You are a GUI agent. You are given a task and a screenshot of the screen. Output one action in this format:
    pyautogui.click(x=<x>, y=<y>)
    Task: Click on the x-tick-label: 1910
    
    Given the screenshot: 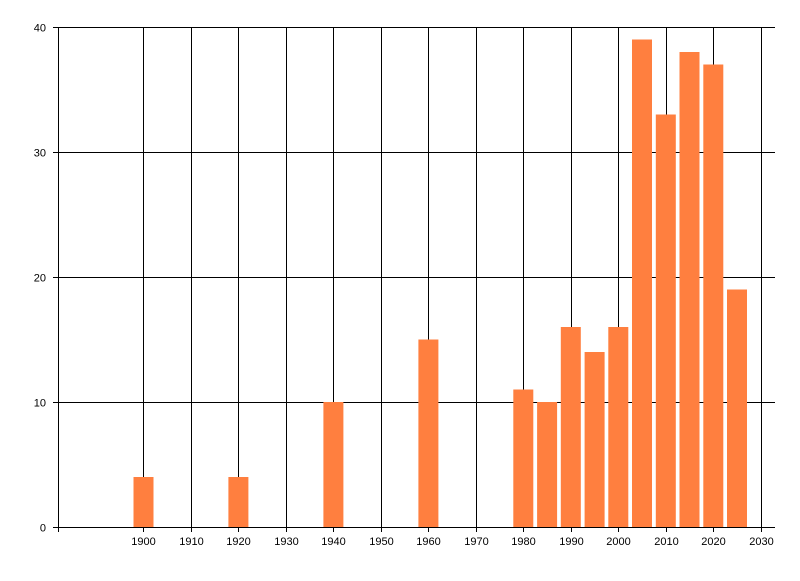 What is the action you would take?
    pyautogui.click(x=191, y=542)
    